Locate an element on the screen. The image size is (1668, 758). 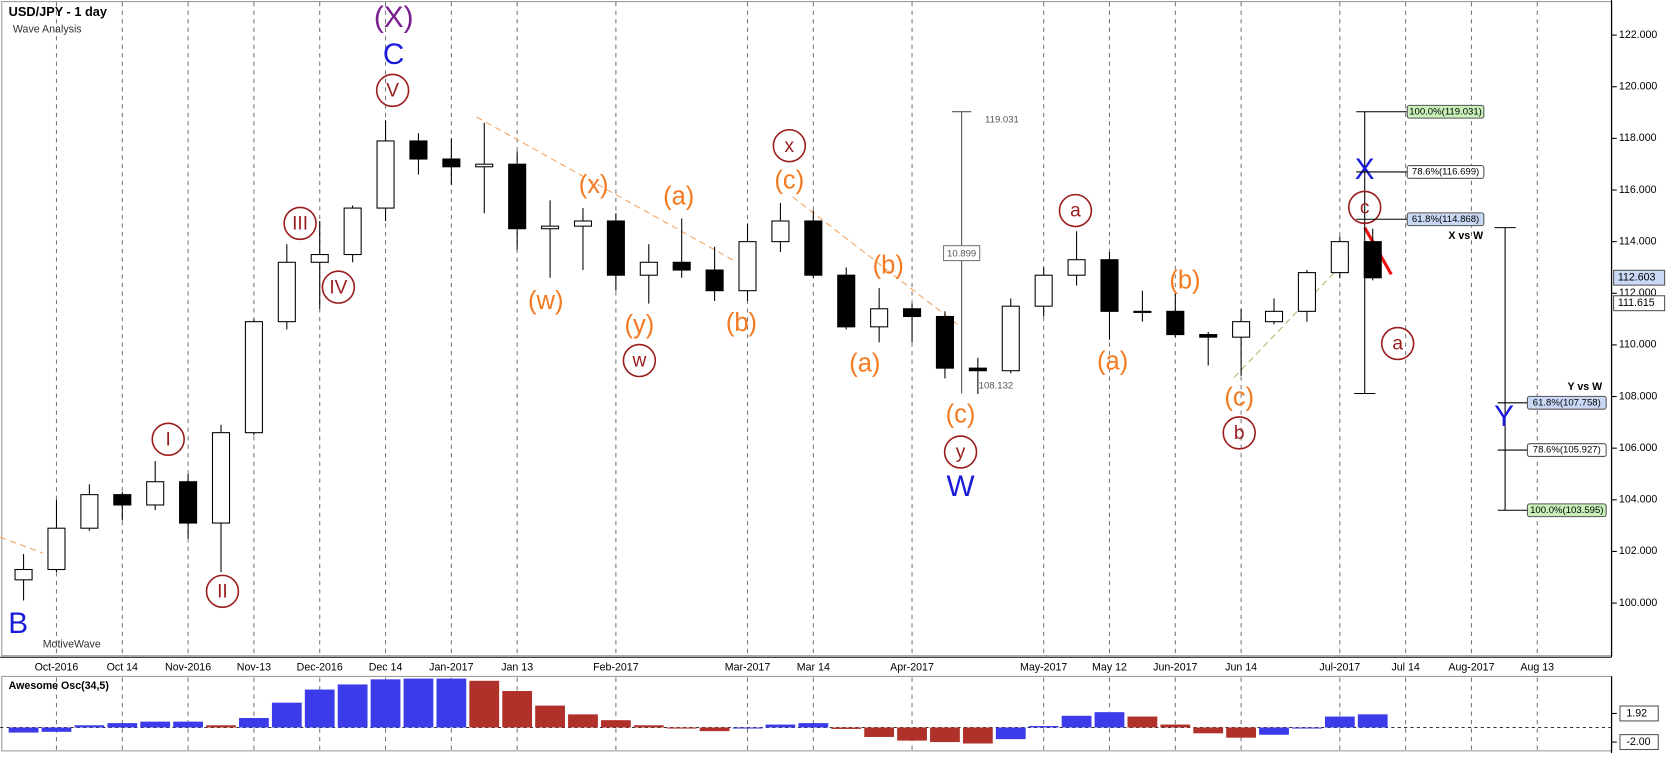
x-tick-label: Nov-13 is located at coordinates (254, 668).